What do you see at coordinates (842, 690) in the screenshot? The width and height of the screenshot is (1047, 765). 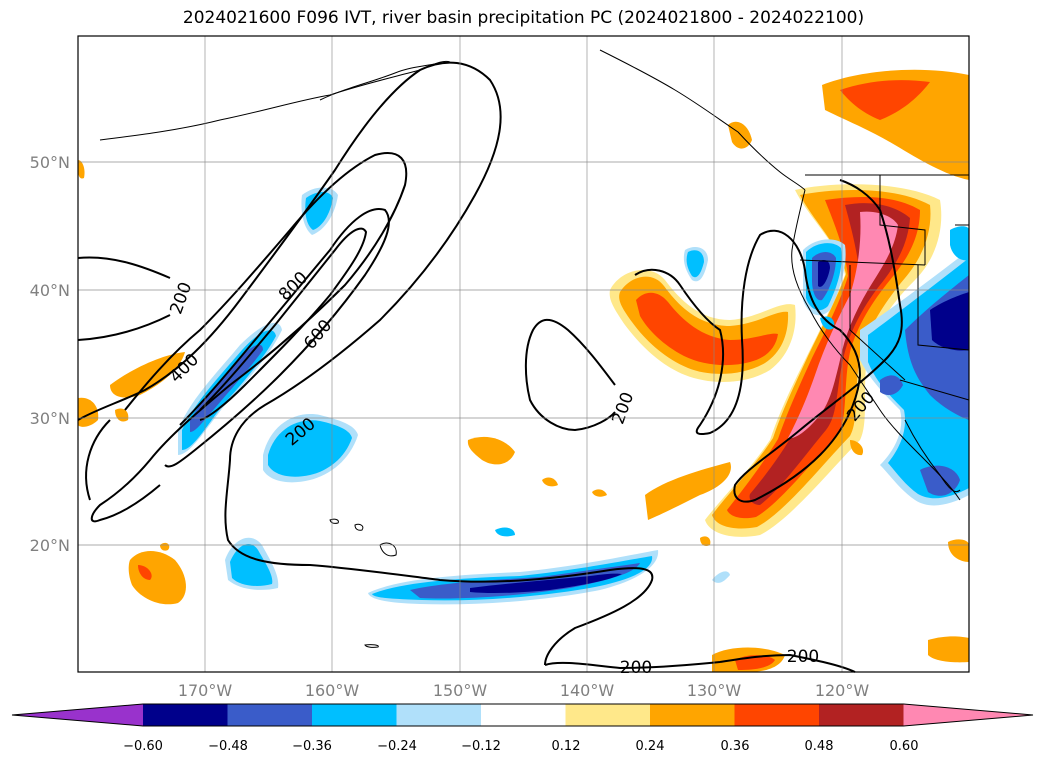 I see `lon-tick-label: 120°W` at bounding box center [842, 690].